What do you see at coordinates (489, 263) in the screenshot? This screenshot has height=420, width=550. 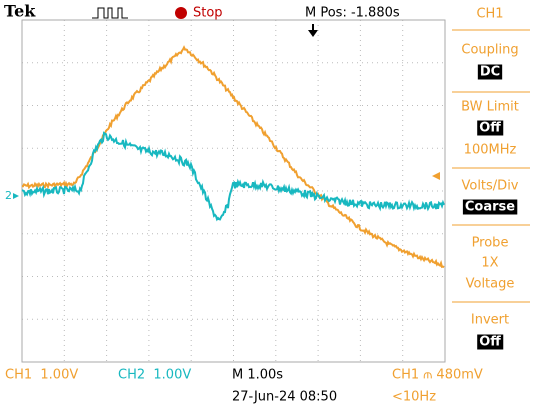 I see `menu-detail: 1X` at bounding box center [489, 263].